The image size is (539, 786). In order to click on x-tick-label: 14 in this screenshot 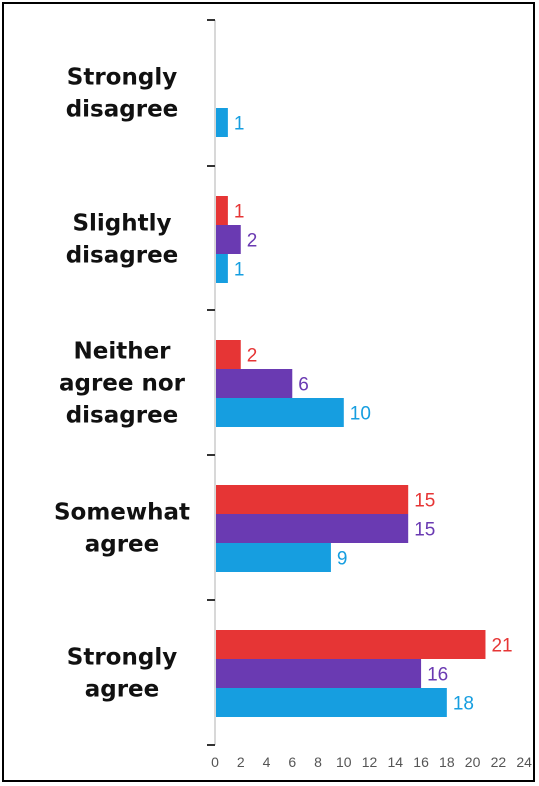, I will do `click(396, 762)`.